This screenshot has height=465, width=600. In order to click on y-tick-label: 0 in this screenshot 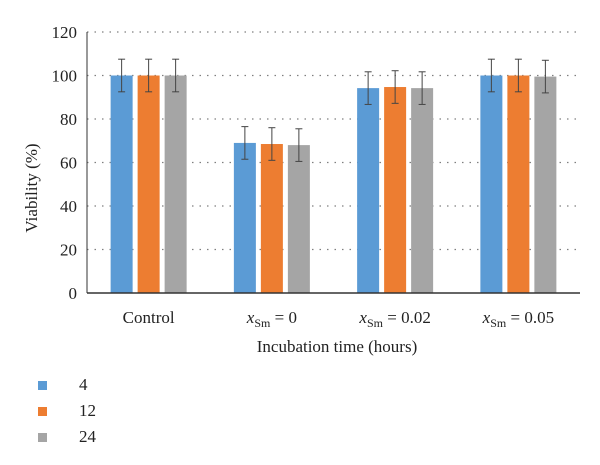, I will do `click(73, 293)`.